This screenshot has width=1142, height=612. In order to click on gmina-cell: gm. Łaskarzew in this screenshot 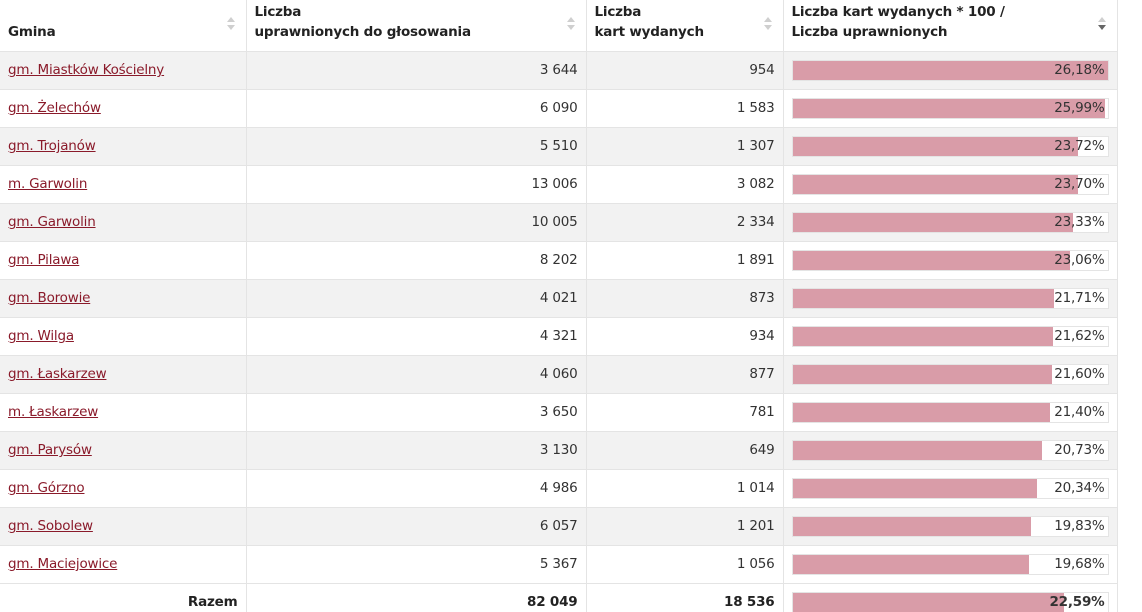, I will do `click(123, 374)`.